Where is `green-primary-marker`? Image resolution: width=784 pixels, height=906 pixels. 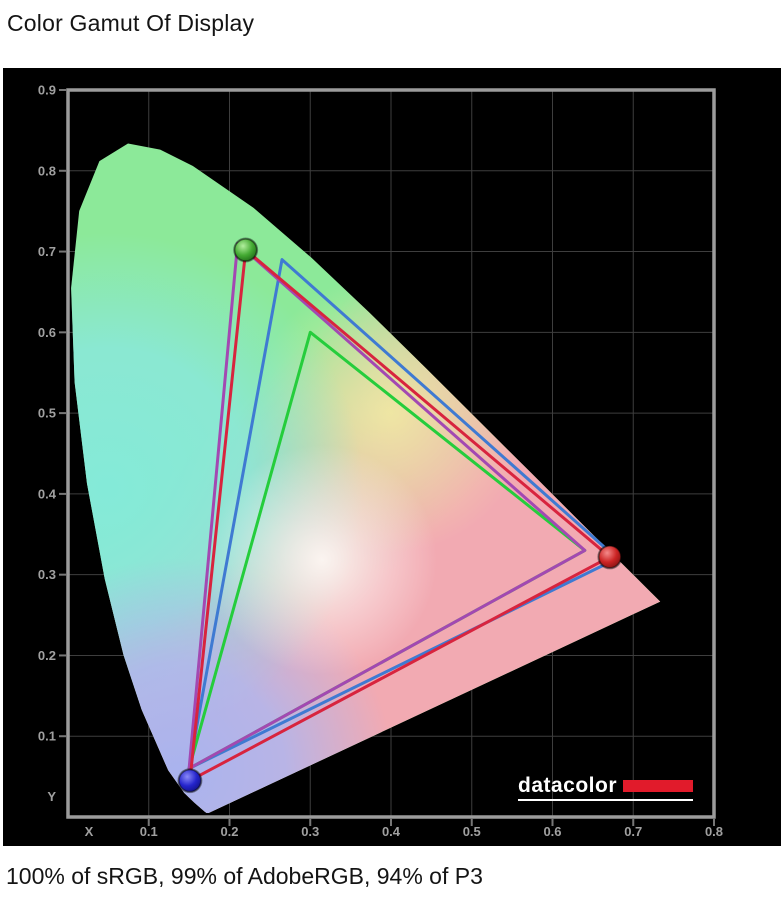
green-primary-marker is located at coordinates (245, 250).